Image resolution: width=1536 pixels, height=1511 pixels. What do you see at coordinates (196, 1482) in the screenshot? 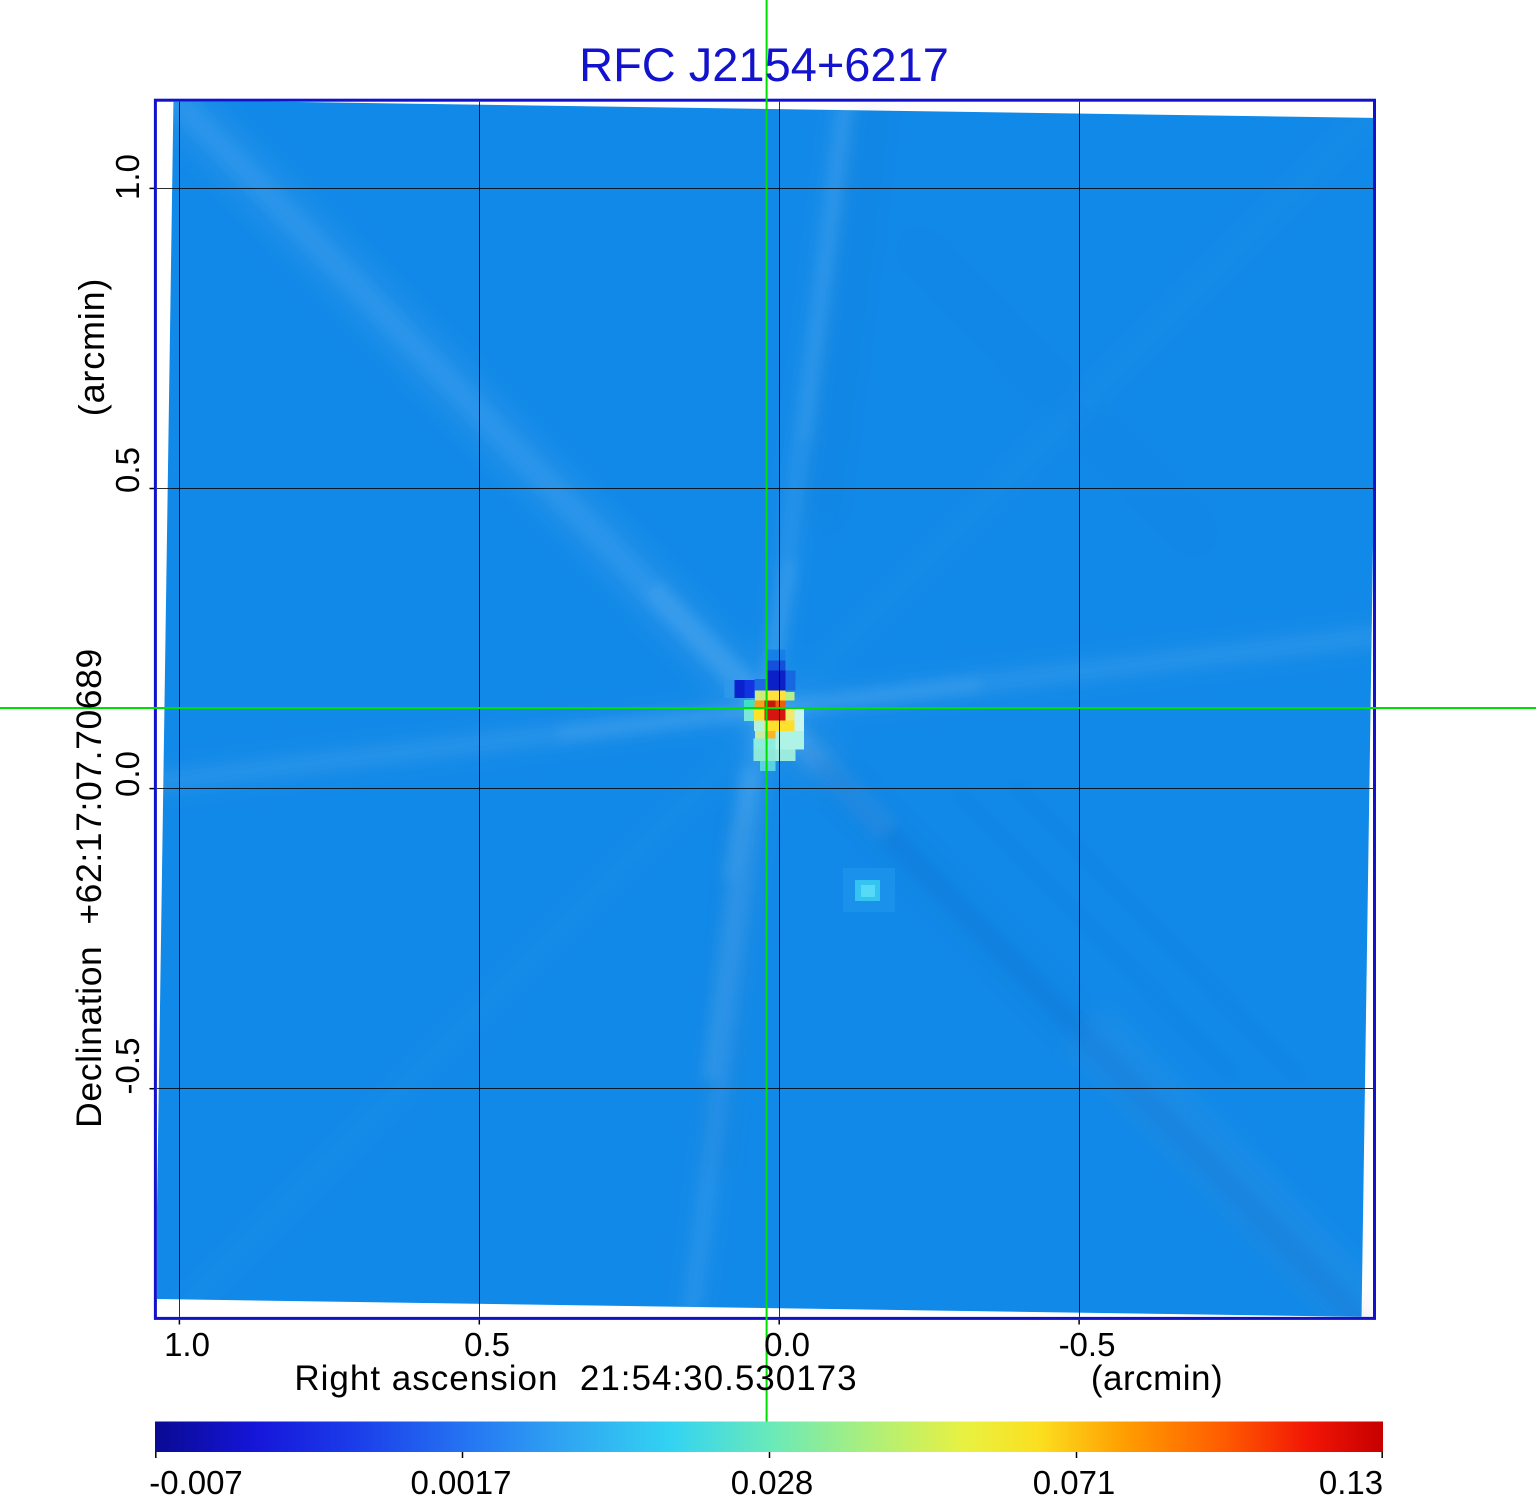
I see `svg-text: -0.007` at bounding box center [196, 1482].